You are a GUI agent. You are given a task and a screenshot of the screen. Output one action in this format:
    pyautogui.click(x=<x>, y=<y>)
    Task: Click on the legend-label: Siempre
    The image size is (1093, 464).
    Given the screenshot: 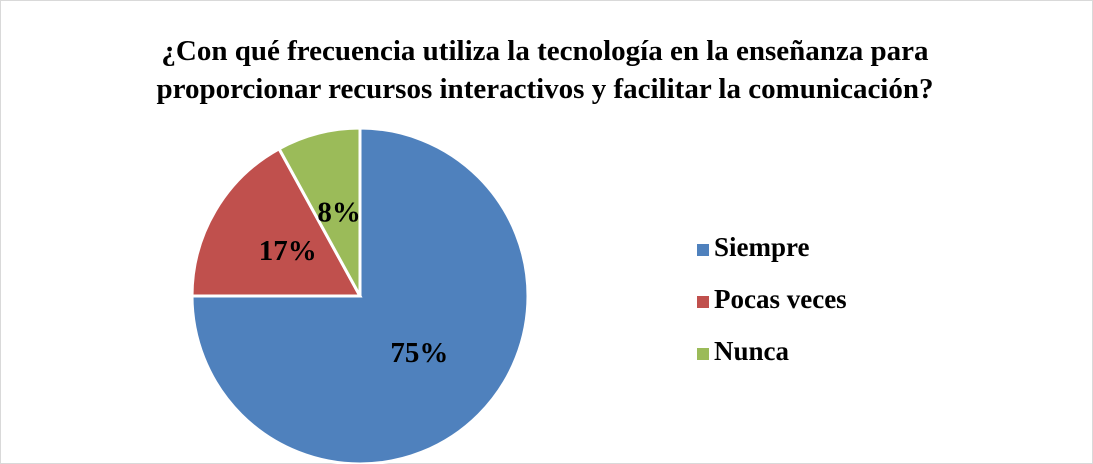 What is the action you would take?
    pyautogui.click(x=762, y=247)
    